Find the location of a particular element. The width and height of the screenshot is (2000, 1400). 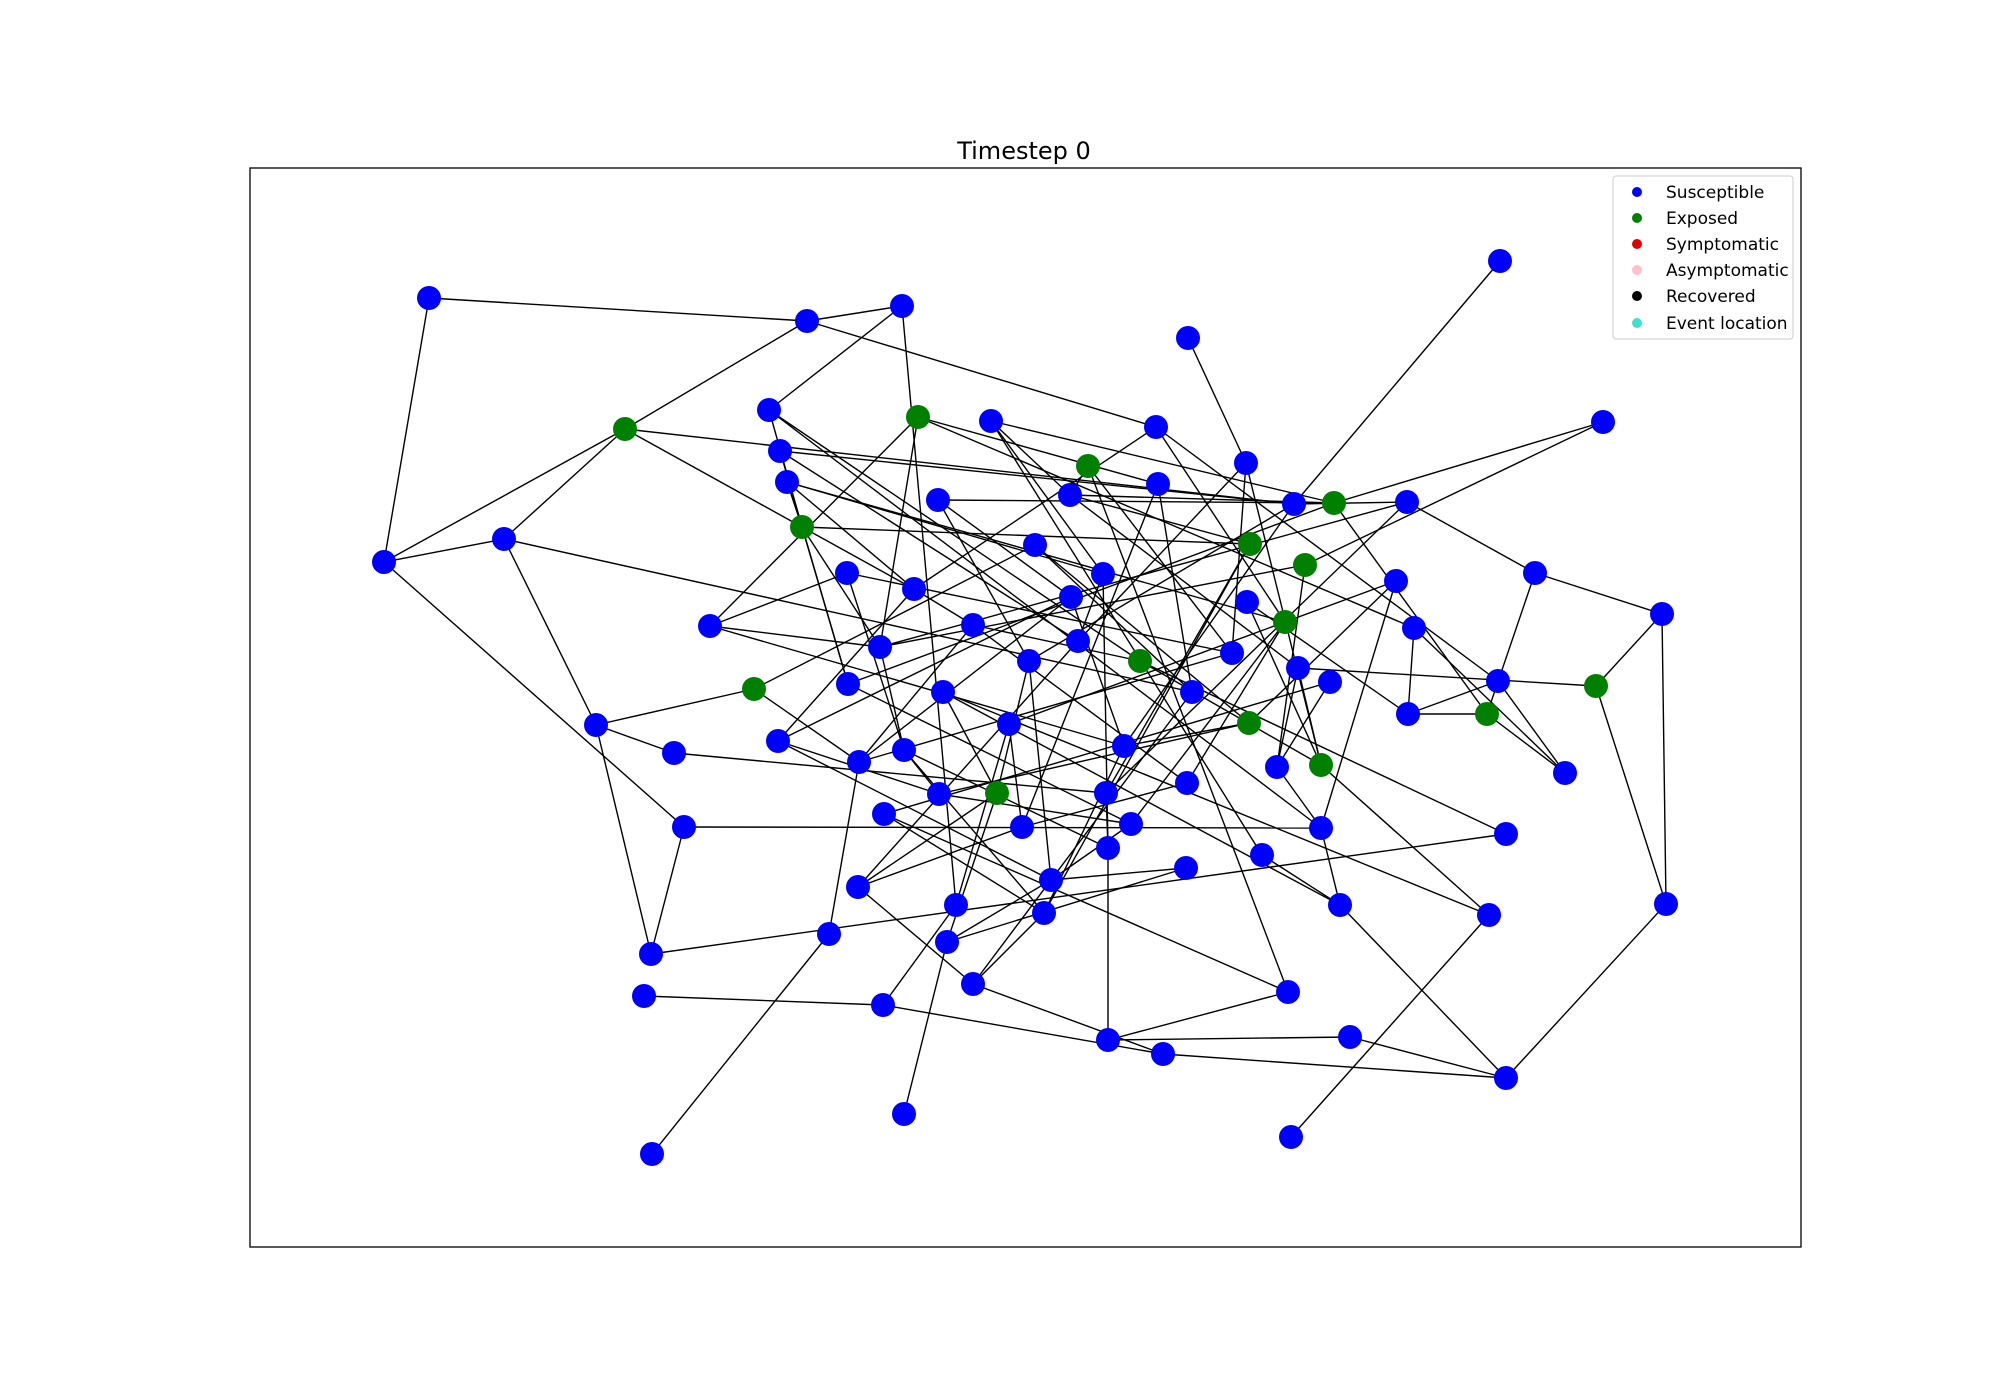

legend-marker-symptomatic is located at coordinates (1637, 244).